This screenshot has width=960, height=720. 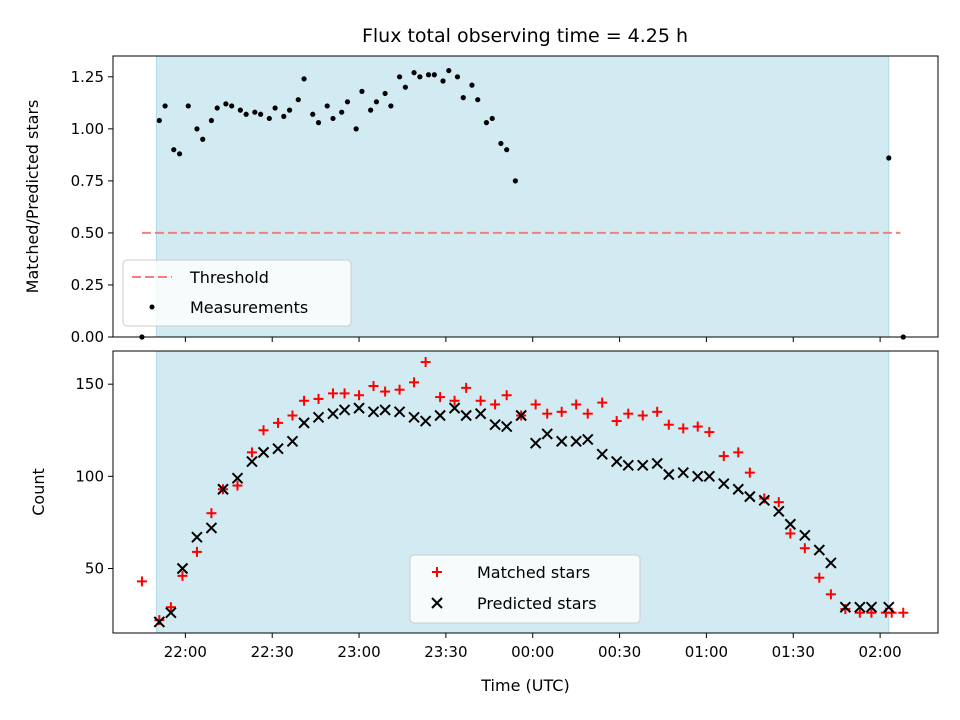 I want to click on x-tick-label: 22:30, so click(x=272, y=652).